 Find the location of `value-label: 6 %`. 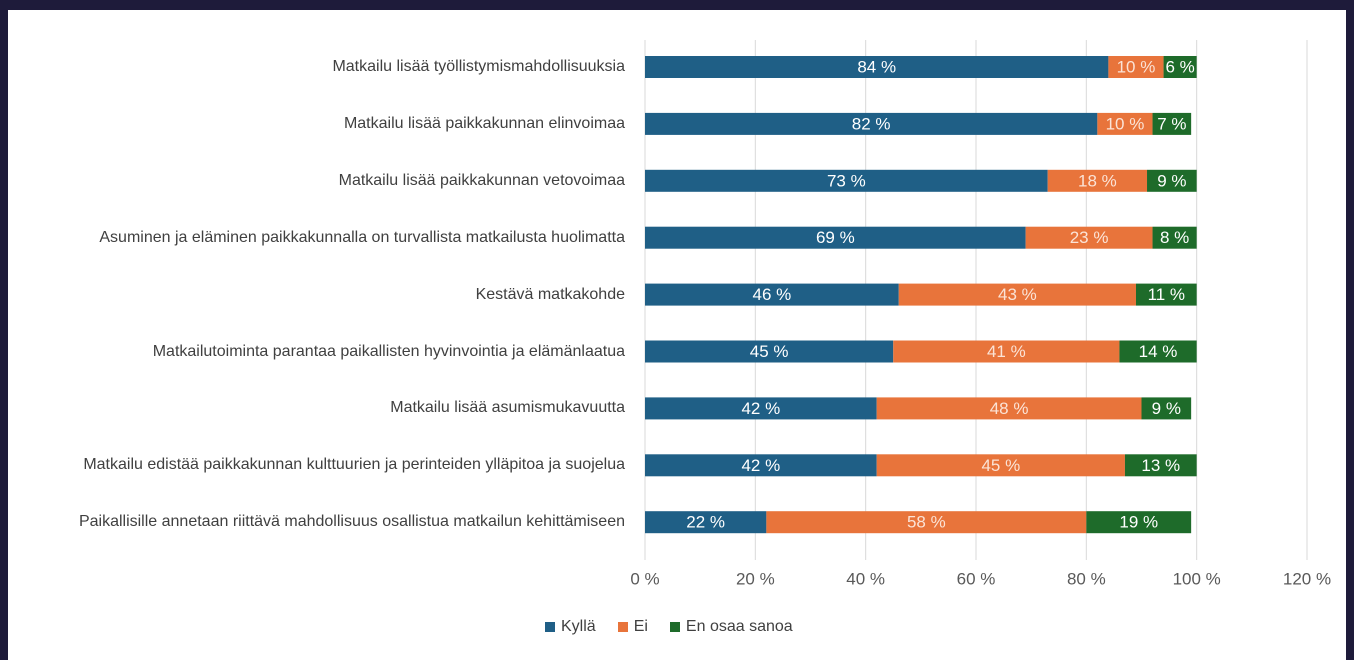

value-label: 6 % is located at coordinates (1179, 66).